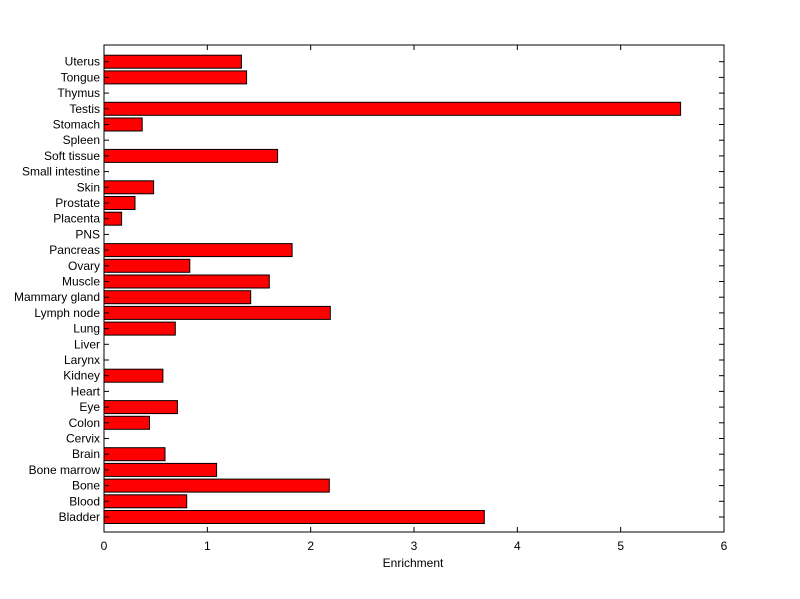  What do you see at coordinates (82, 360) in the screenshot?
I see `y-tick-label: Larynx` at bounding box center [82, 360].